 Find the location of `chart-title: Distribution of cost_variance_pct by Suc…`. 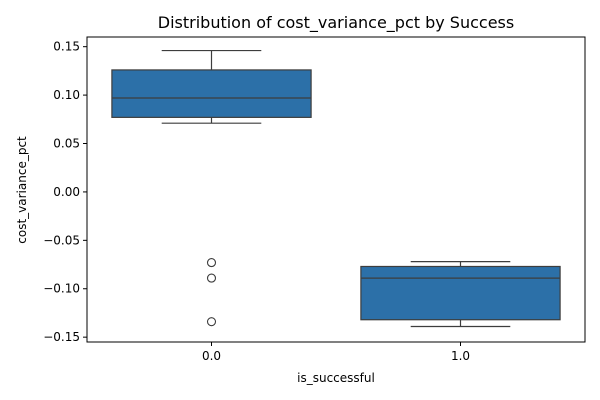

chart-title: Distribution of cost_variance_pct by Suc… is located at coordinates (336, 23).